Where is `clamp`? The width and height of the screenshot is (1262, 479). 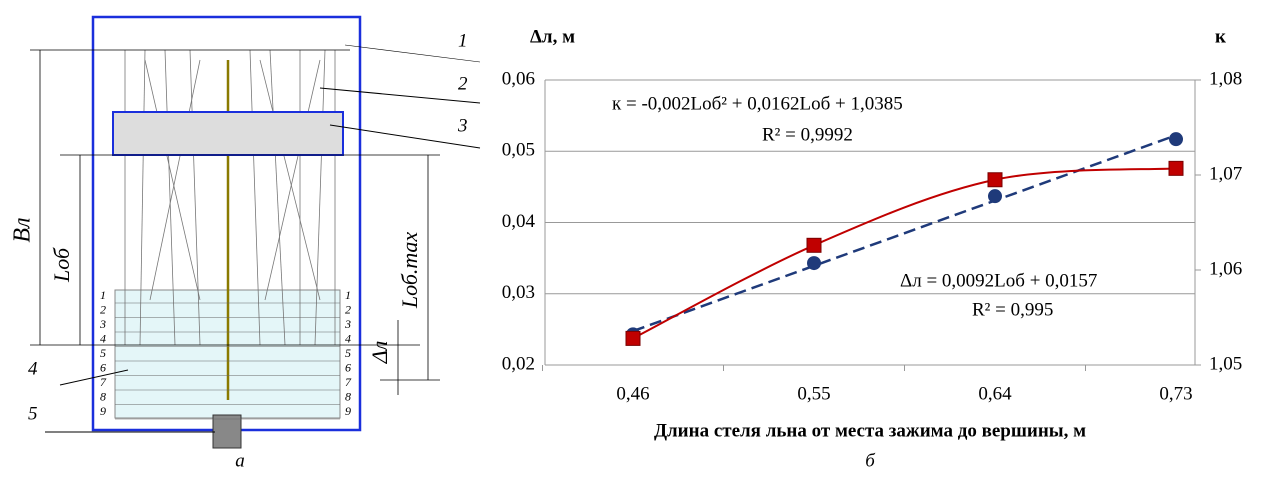 clamp is located at coordinates (228, 133).